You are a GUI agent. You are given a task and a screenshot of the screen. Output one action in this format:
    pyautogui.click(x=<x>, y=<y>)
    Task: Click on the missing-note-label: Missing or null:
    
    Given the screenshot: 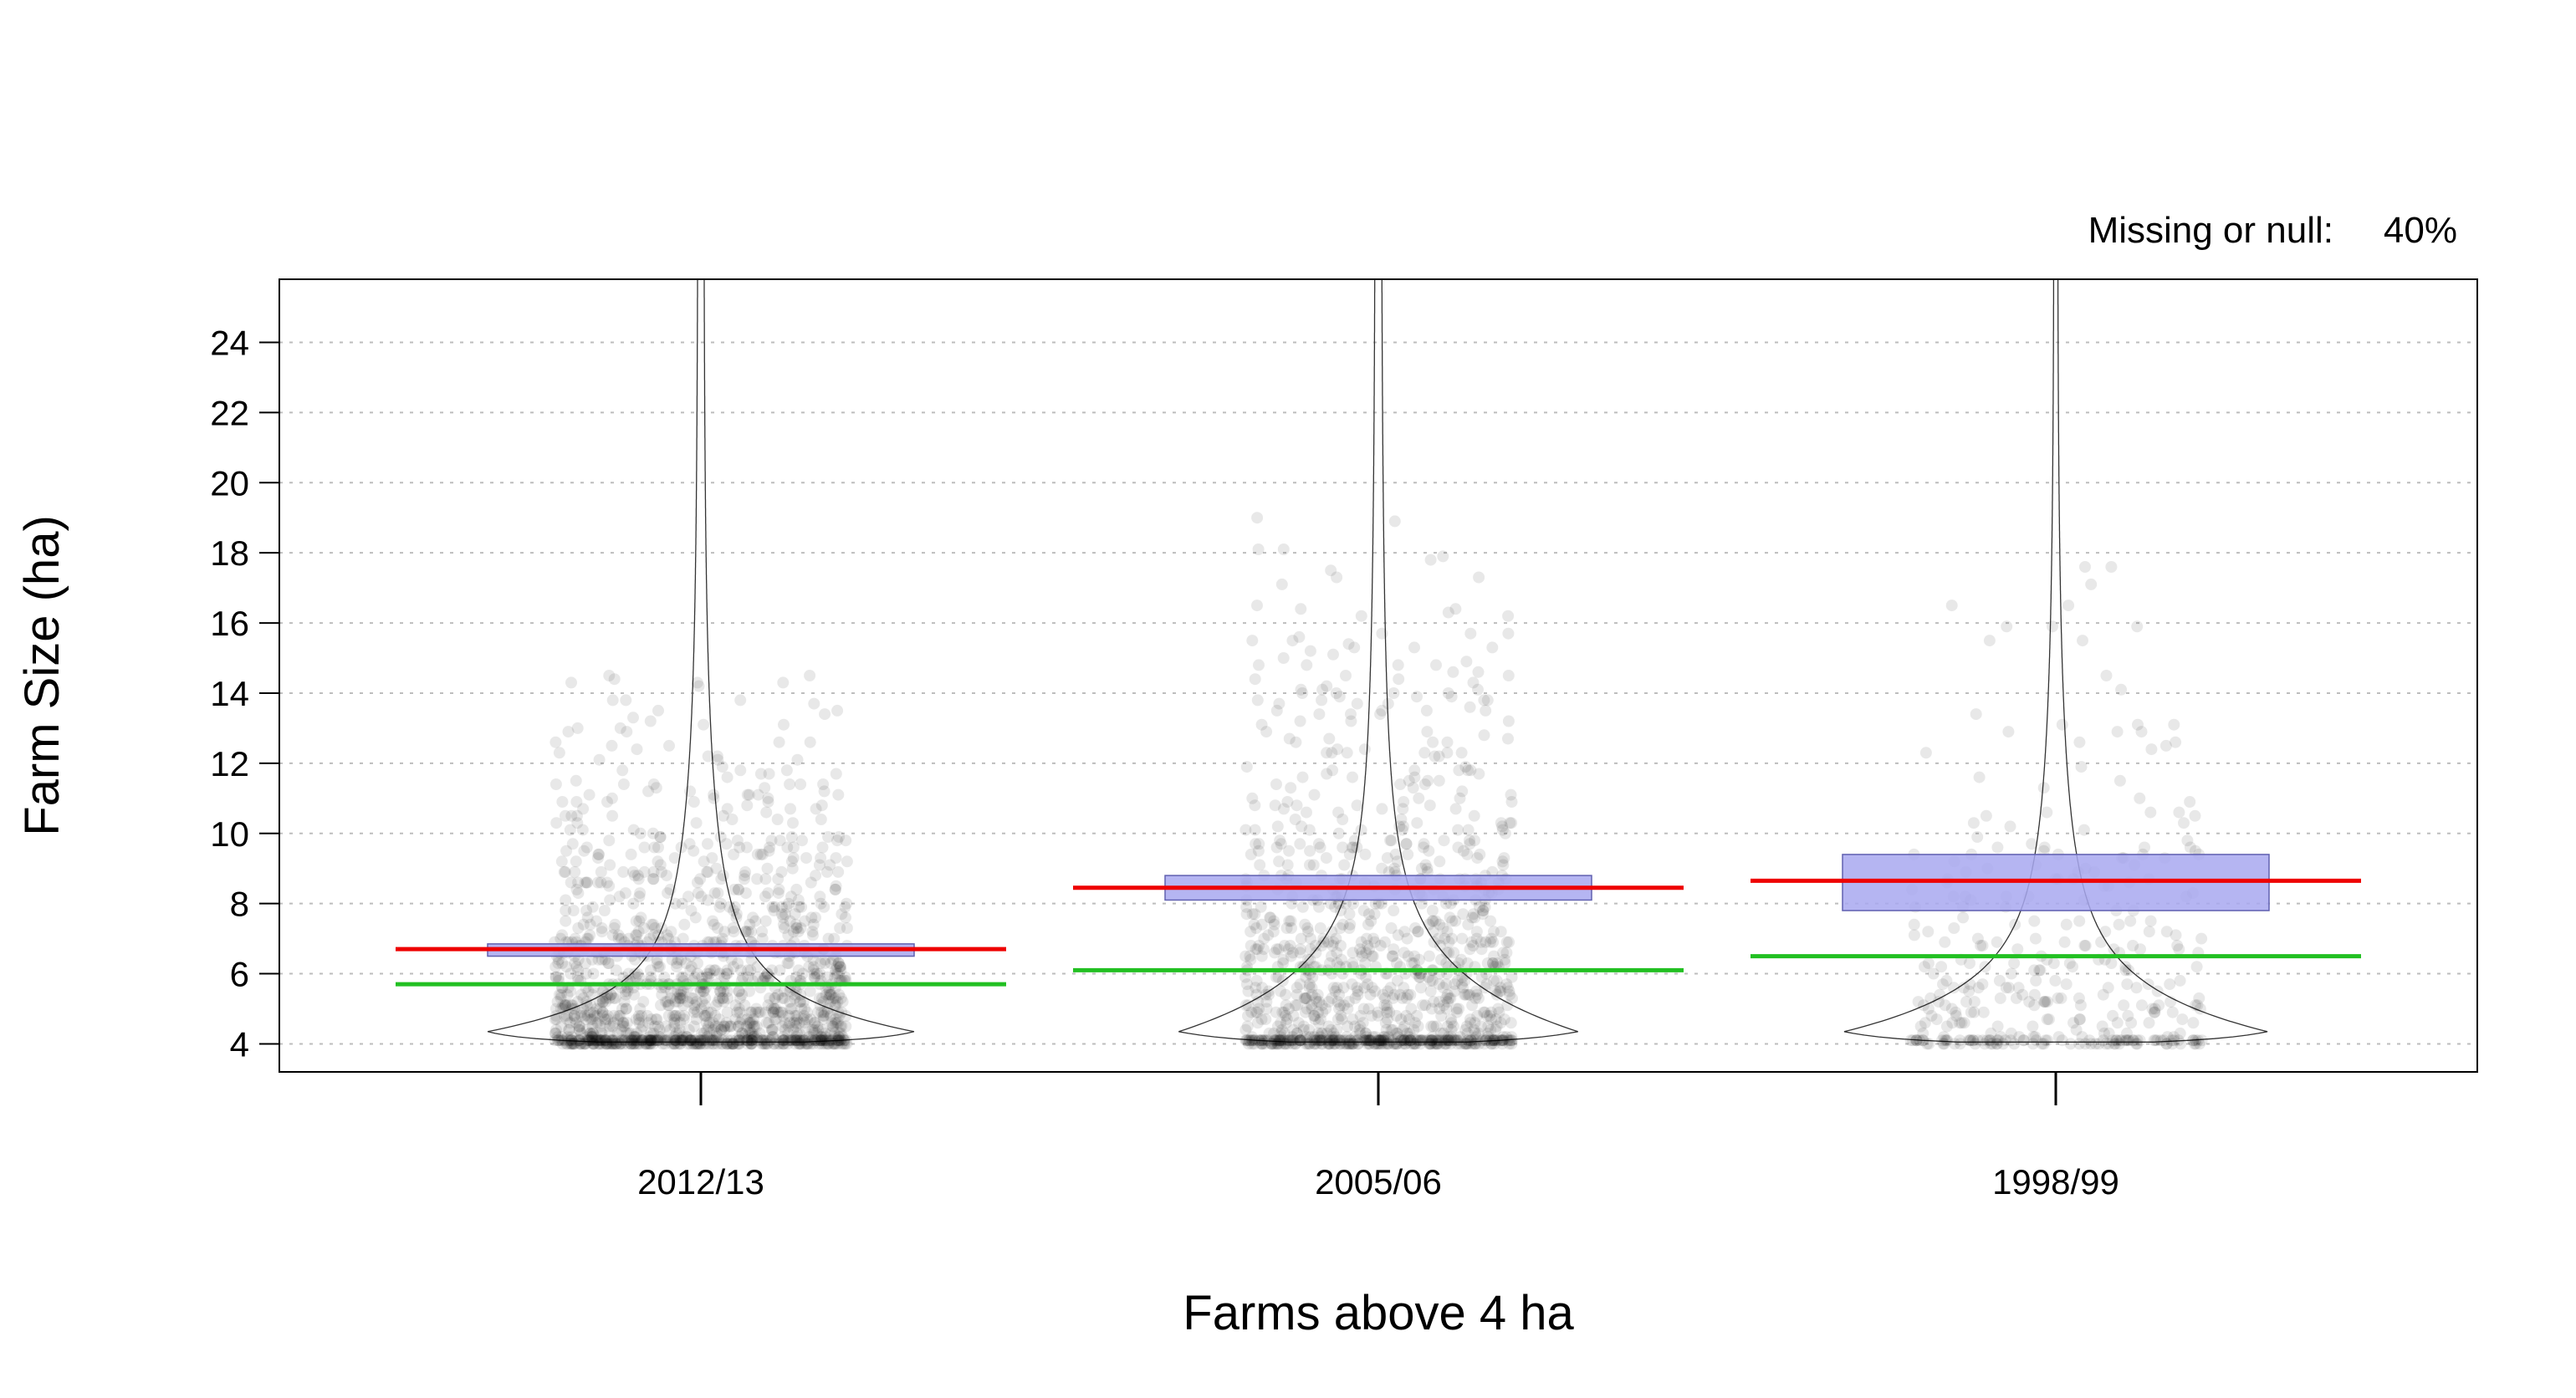 What is the action you would take?
    pyautogui.click(x=2210, y=230)
    